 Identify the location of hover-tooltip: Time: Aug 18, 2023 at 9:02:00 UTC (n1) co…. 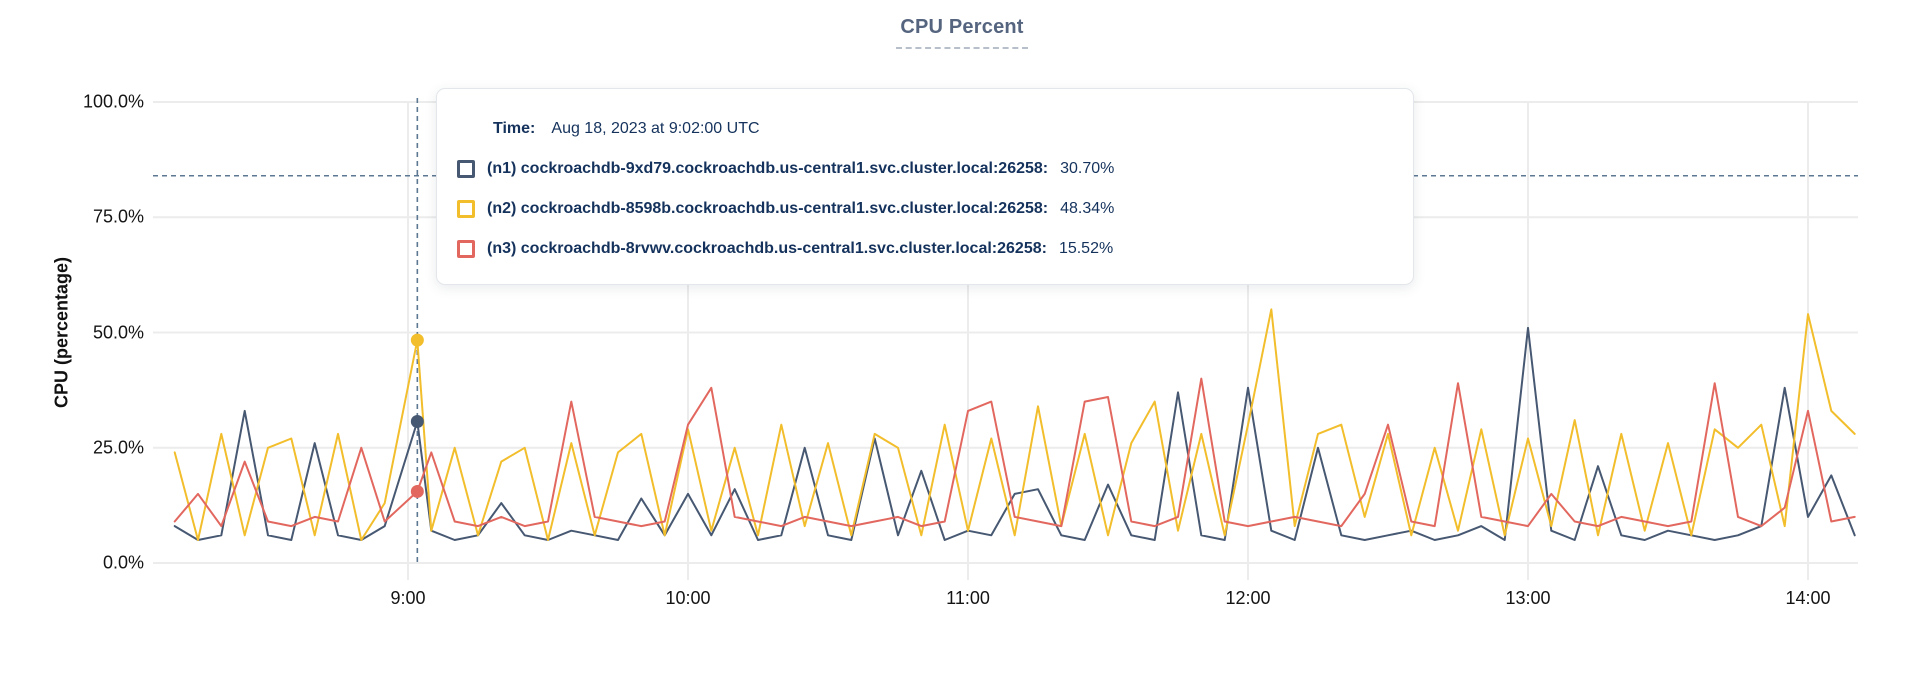
(925, 186).